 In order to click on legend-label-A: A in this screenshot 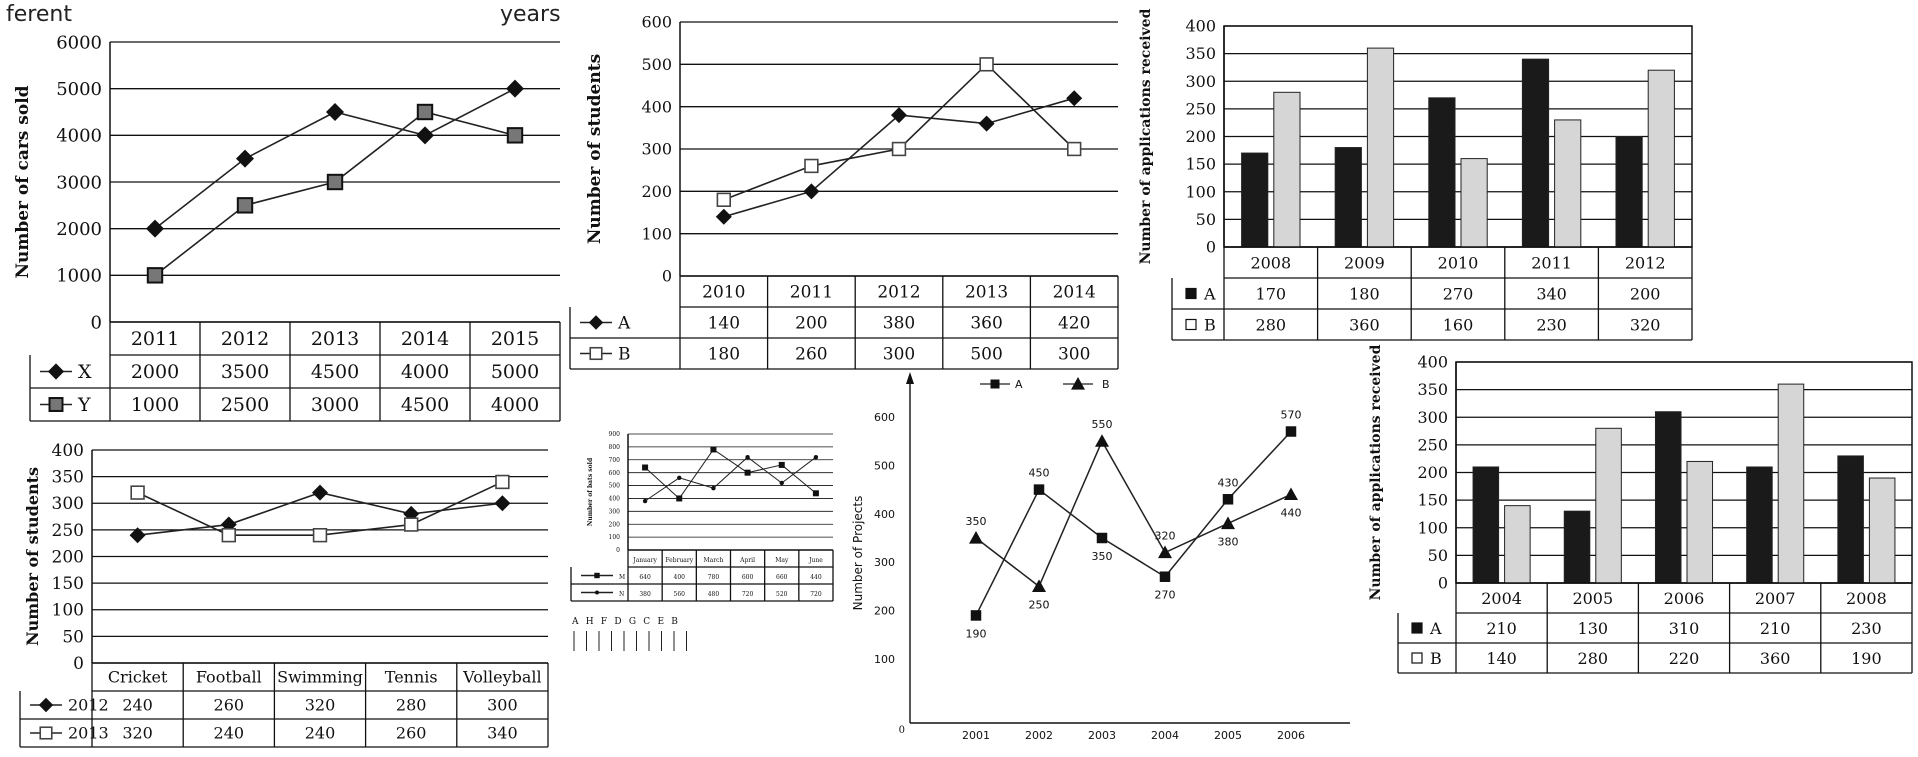, I will do `click(1209, 294)`.